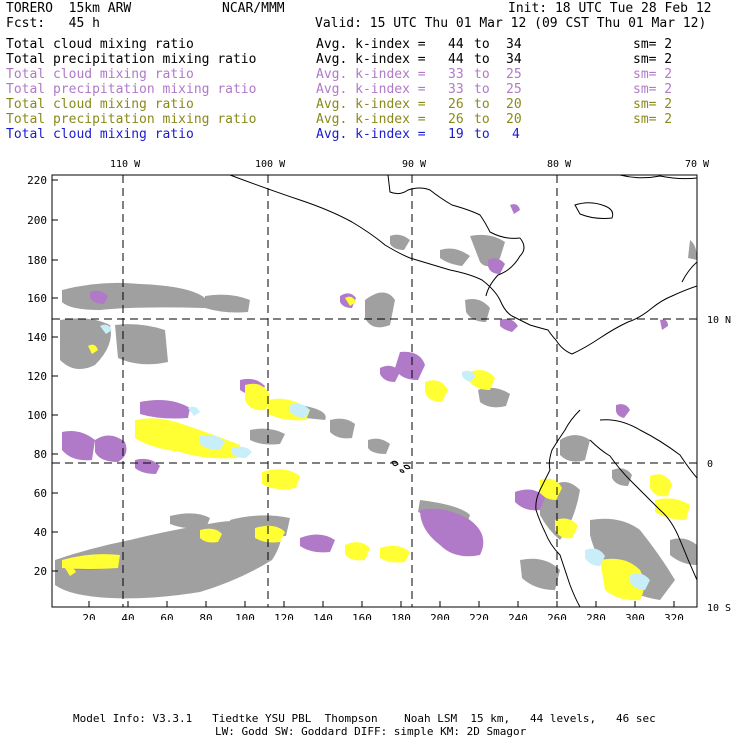  What do you see at coordinates (518, 616) in the screenshot?
I see `x-tick-label: 240` at bounding box center [518, 616].